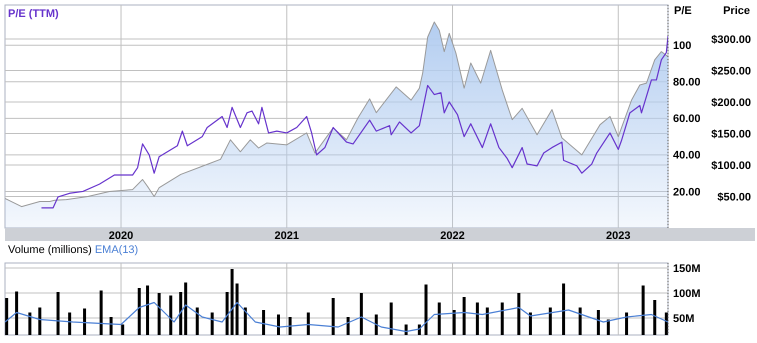 This screenshot has height=343, width=757. Describe the element at coordinates (683, 11) in the screenshot. I see `y-axis-title: P/E` at that location.